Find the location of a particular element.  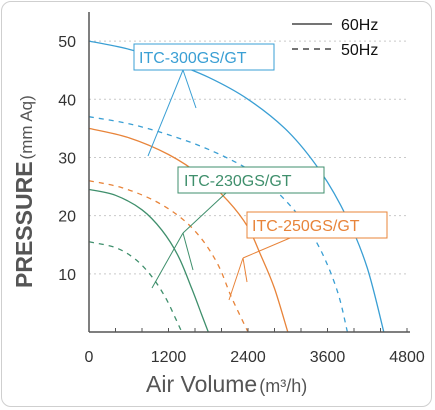

x-tick-label: 0 is located at coordinates (89, 357).